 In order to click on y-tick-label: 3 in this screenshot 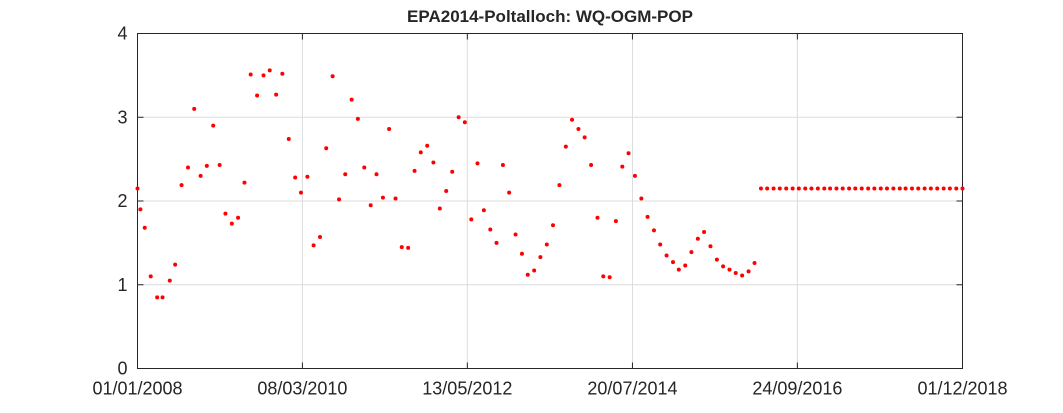, I will do `click(122, 117)`.